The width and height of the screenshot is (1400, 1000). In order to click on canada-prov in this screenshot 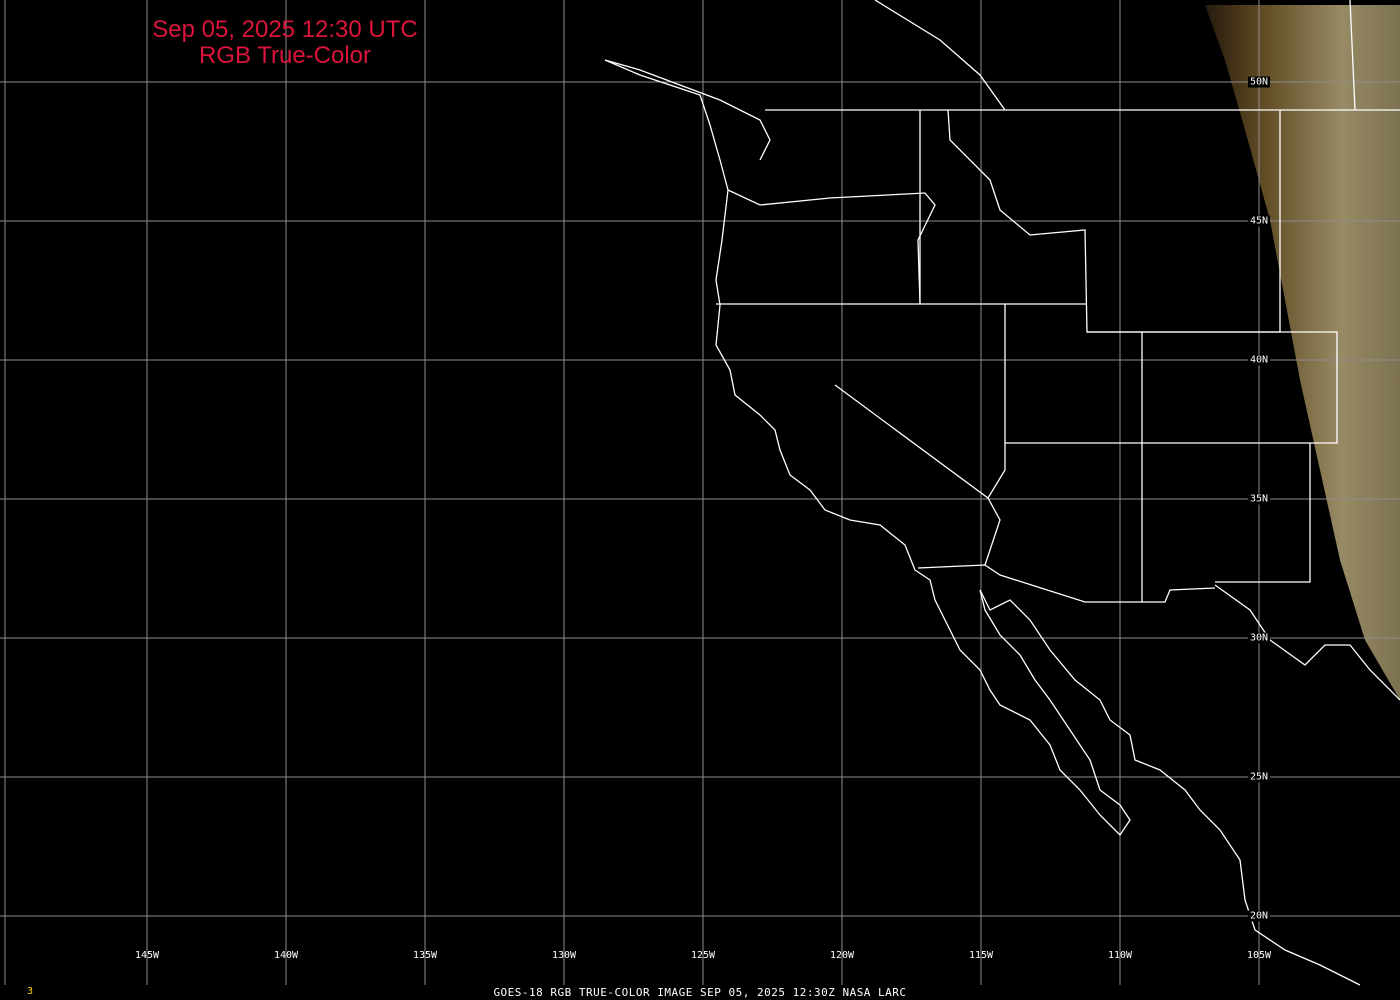, I will do `click(1352, 55)`.